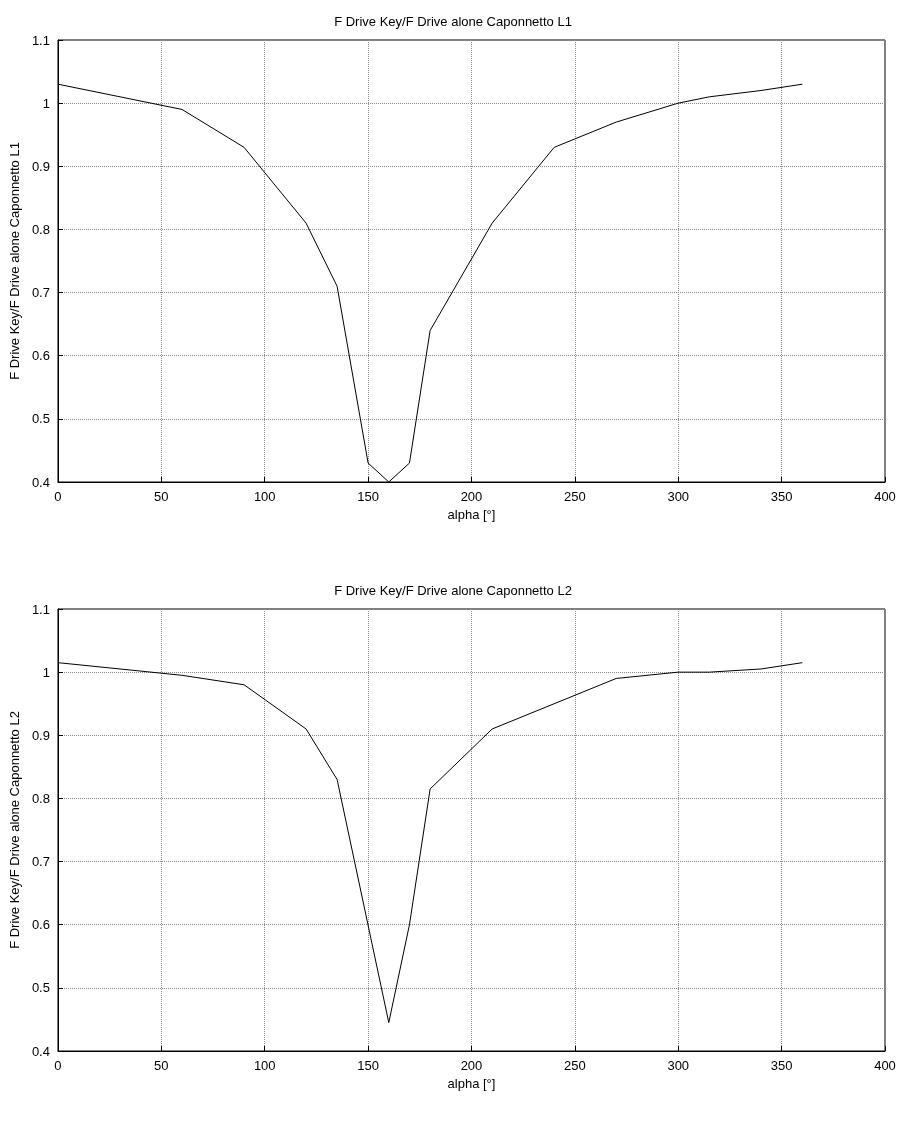  Describe the element at coordinates (453, 590) in the screenshot. I see `chart-title: F Drive Key/F Drive alone Caponnetto L2` at that location.